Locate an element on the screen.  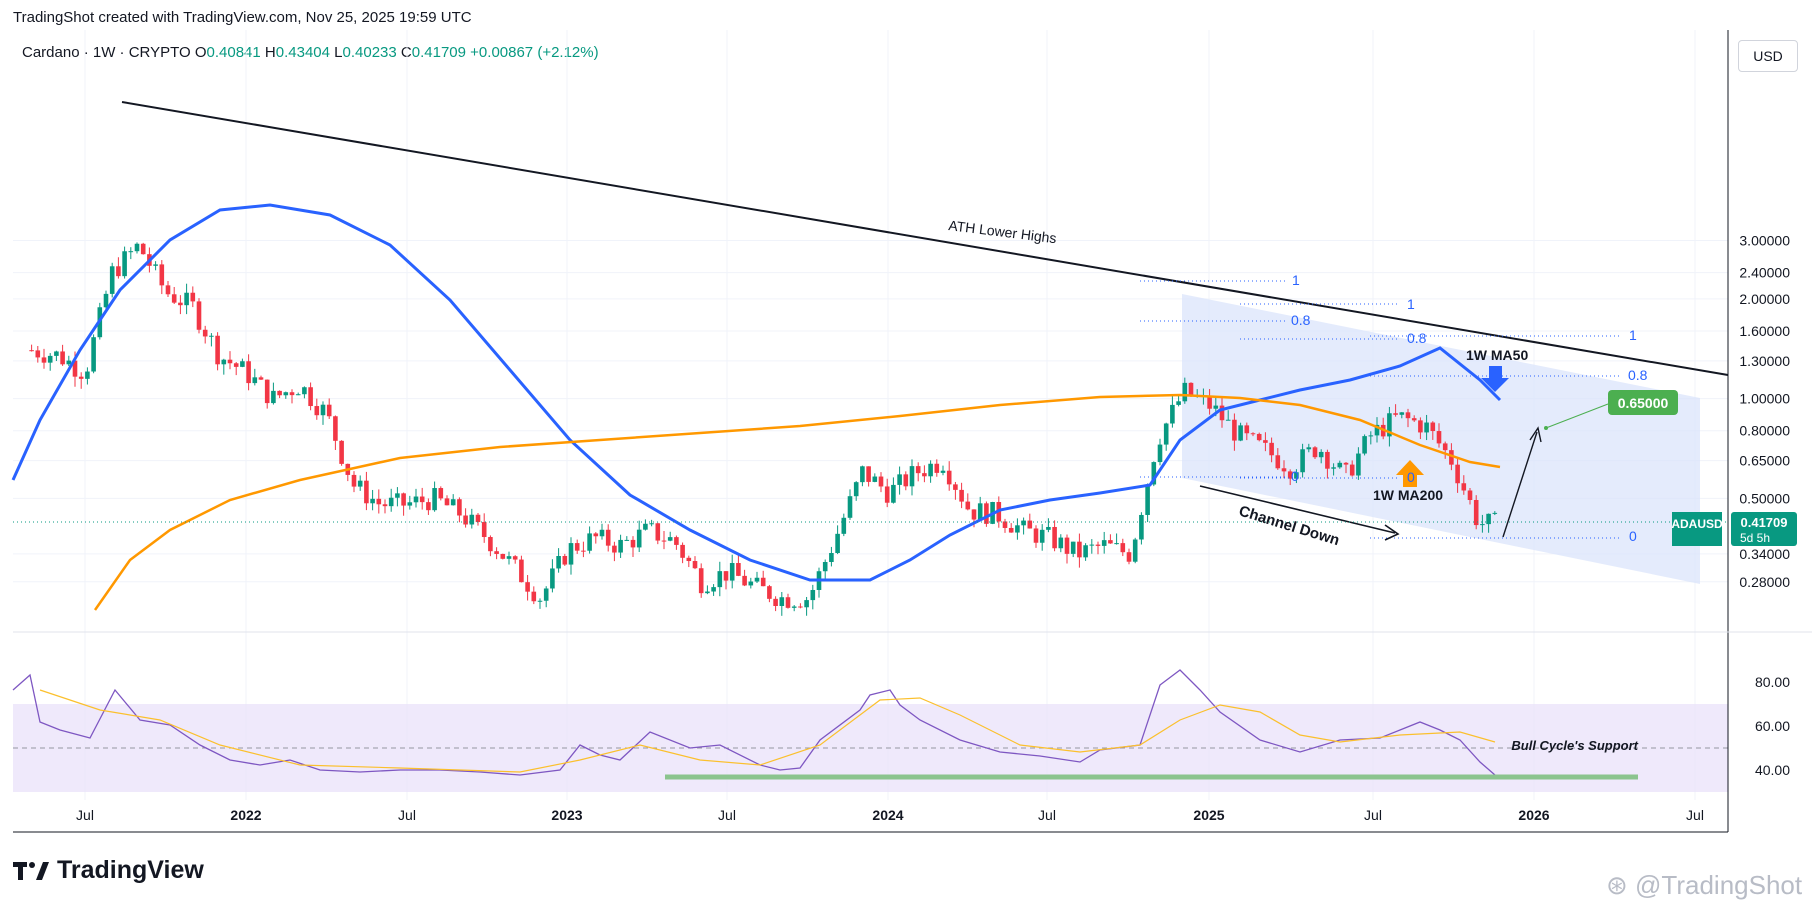
y-tick-label: 1.00000 is located at coordinates (1764, 399).